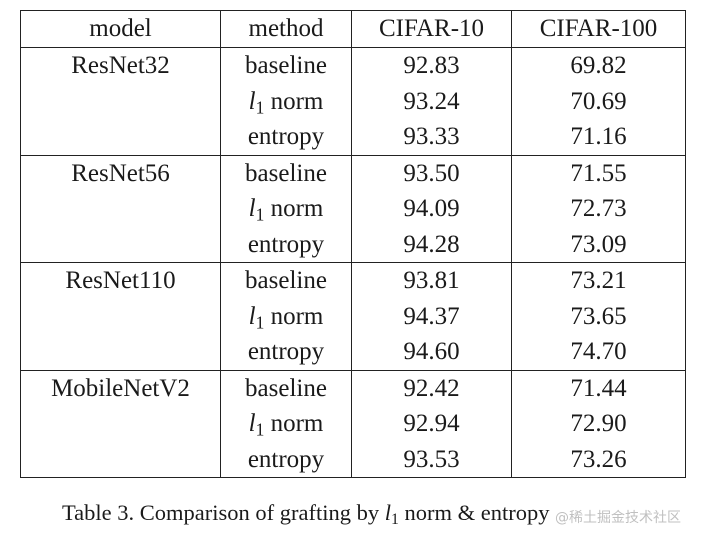 The height and width of the screenshot is (541, 707). I want to click on caption-math-base: l, so click(387, 512).